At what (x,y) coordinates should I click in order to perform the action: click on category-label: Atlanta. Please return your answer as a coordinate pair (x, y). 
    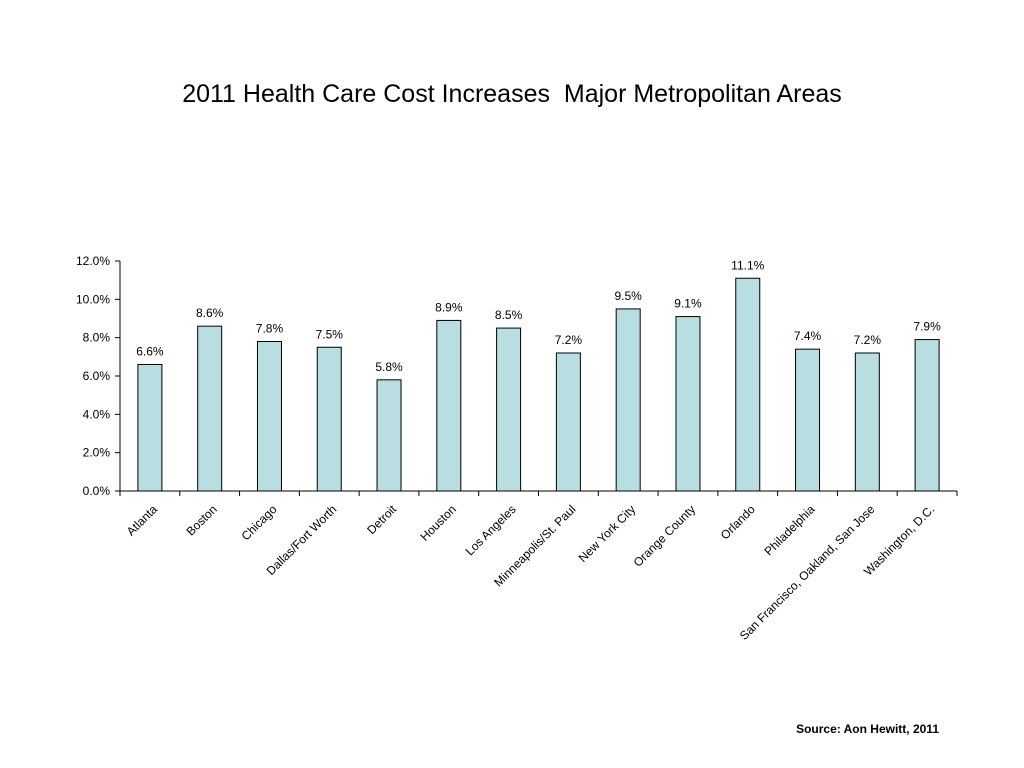
    Looking at the image, I should click on (142, 520).